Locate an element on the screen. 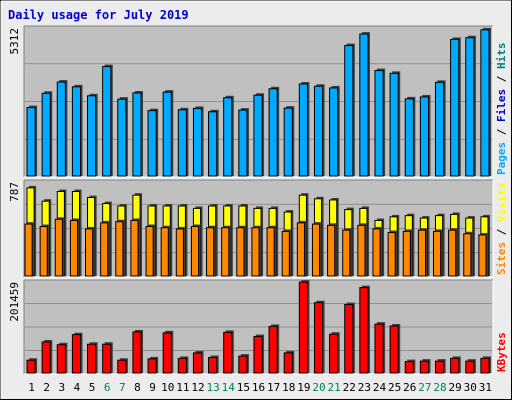 The image size is (512, 400). x-tick-label: 8 is located at coordinates (137, 387).